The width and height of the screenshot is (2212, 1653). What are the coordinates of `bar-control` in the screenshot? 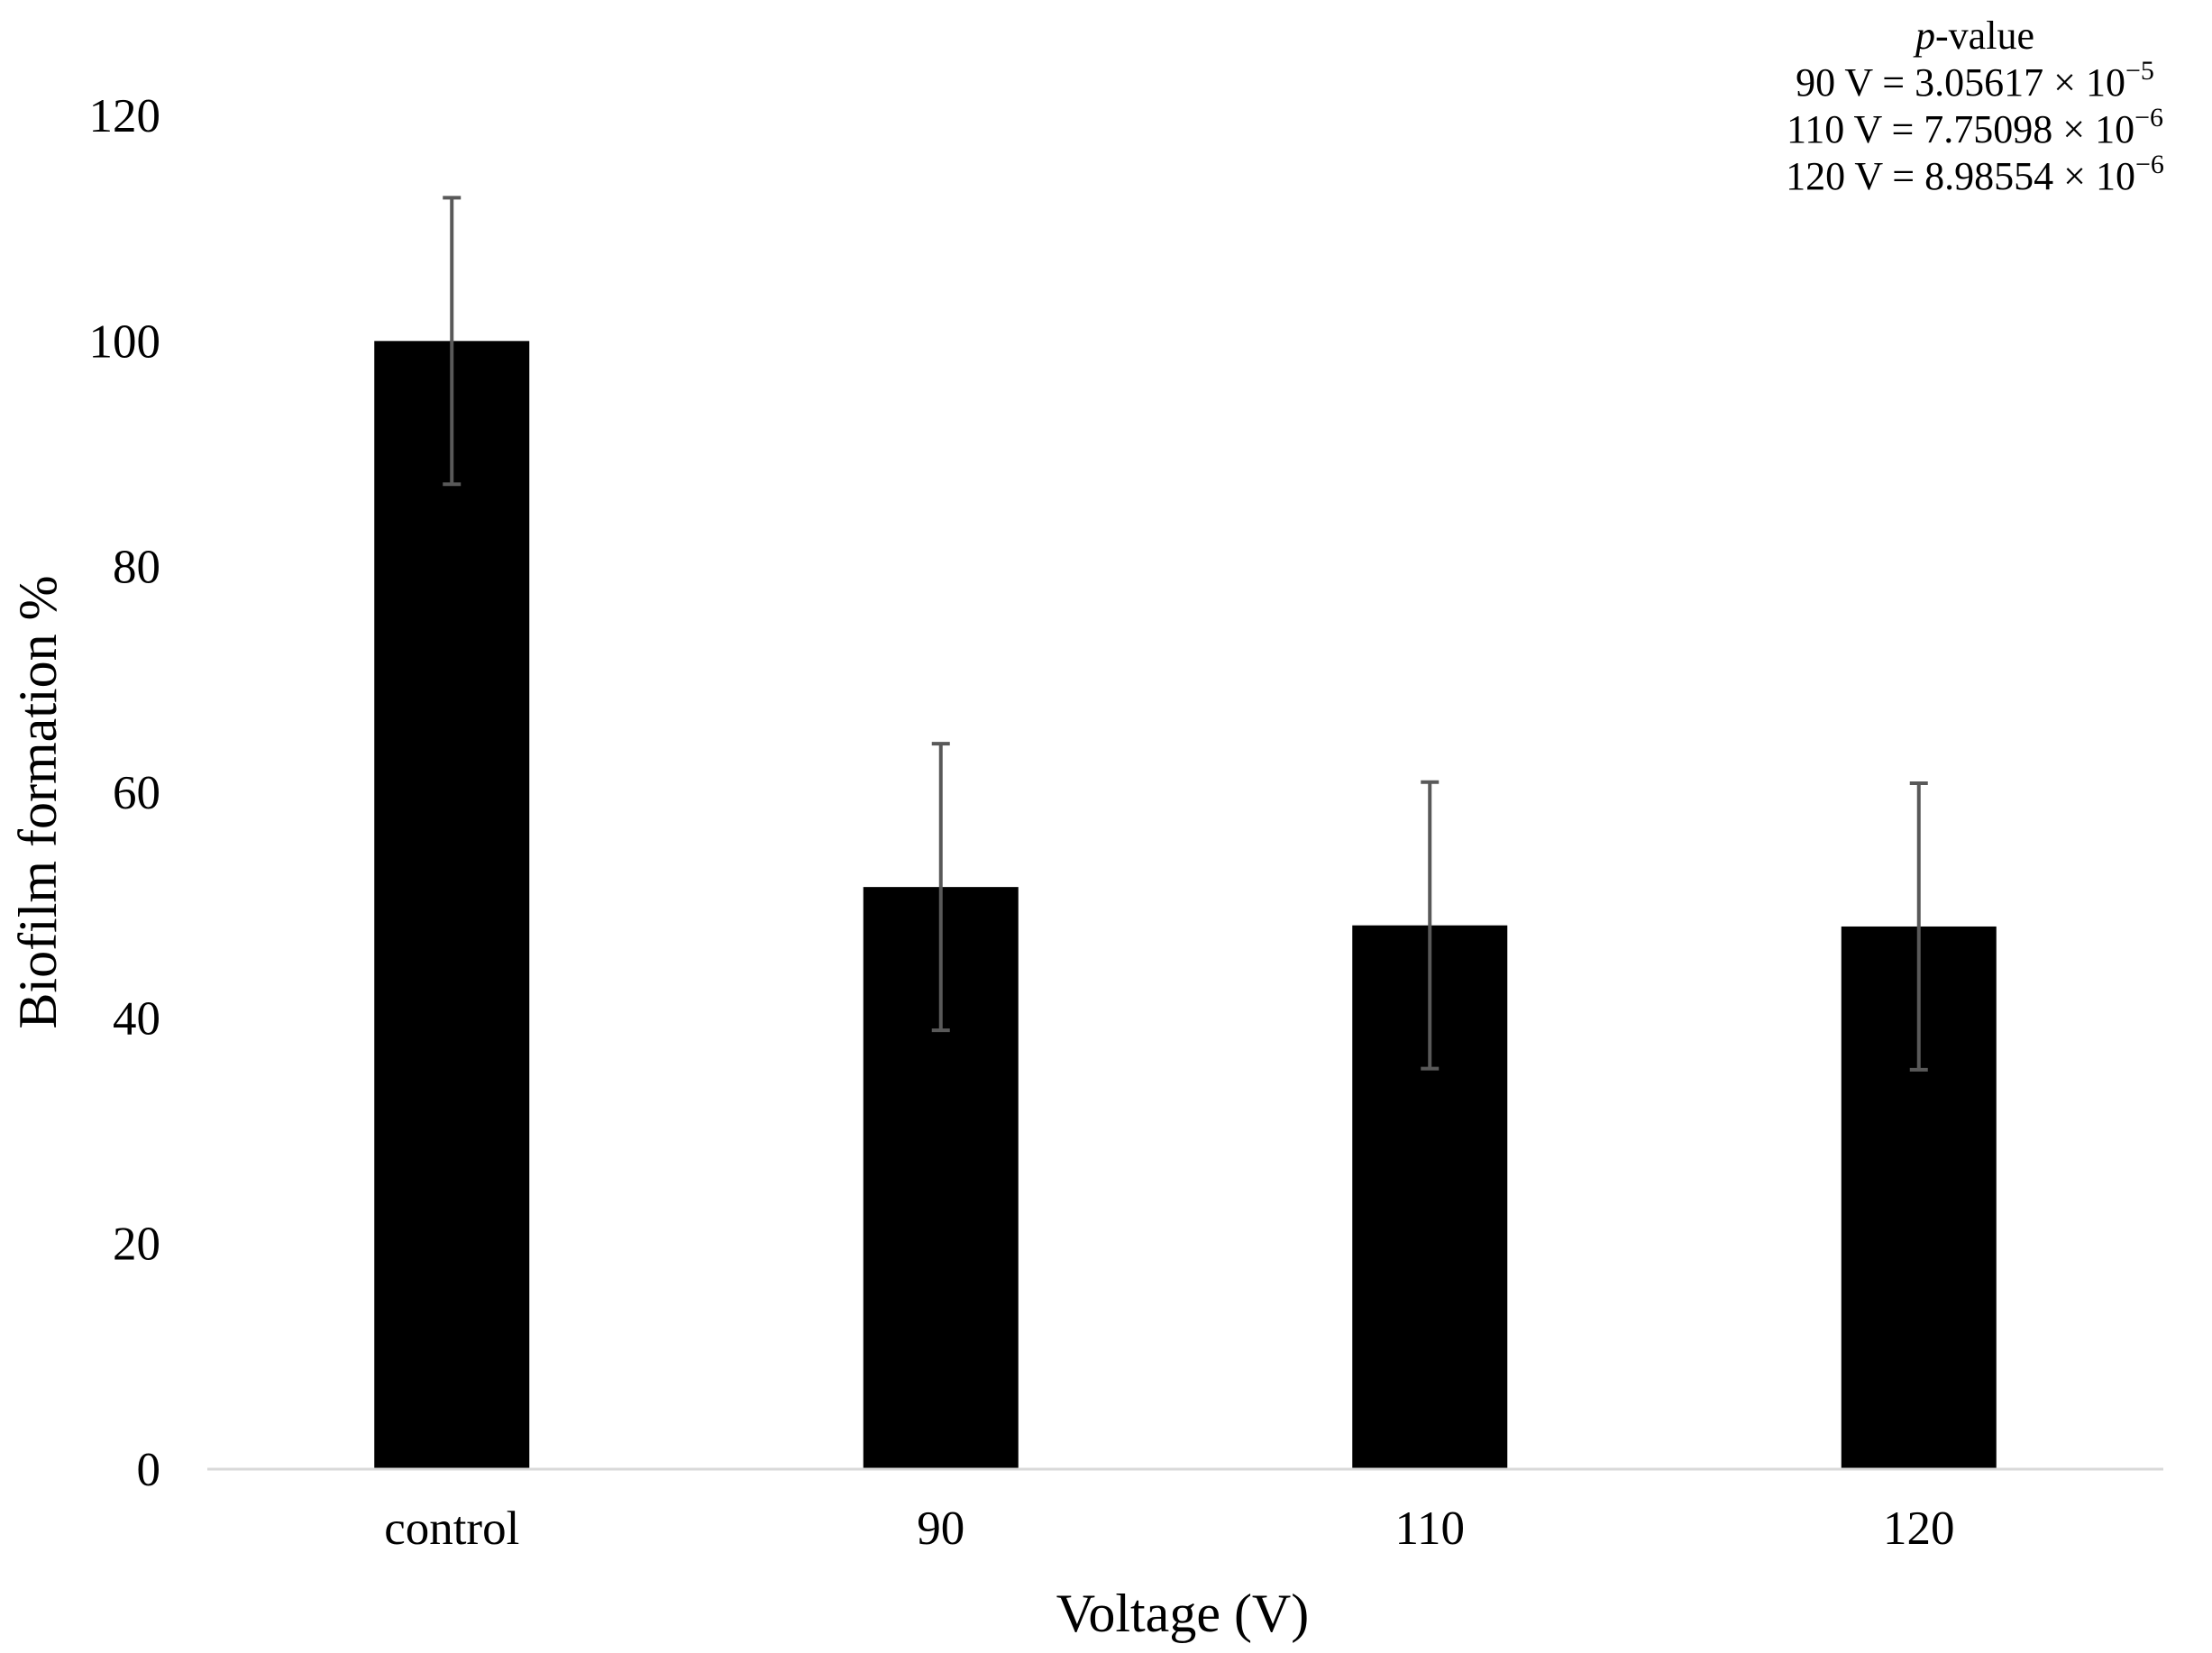 It's located at (452, 905).